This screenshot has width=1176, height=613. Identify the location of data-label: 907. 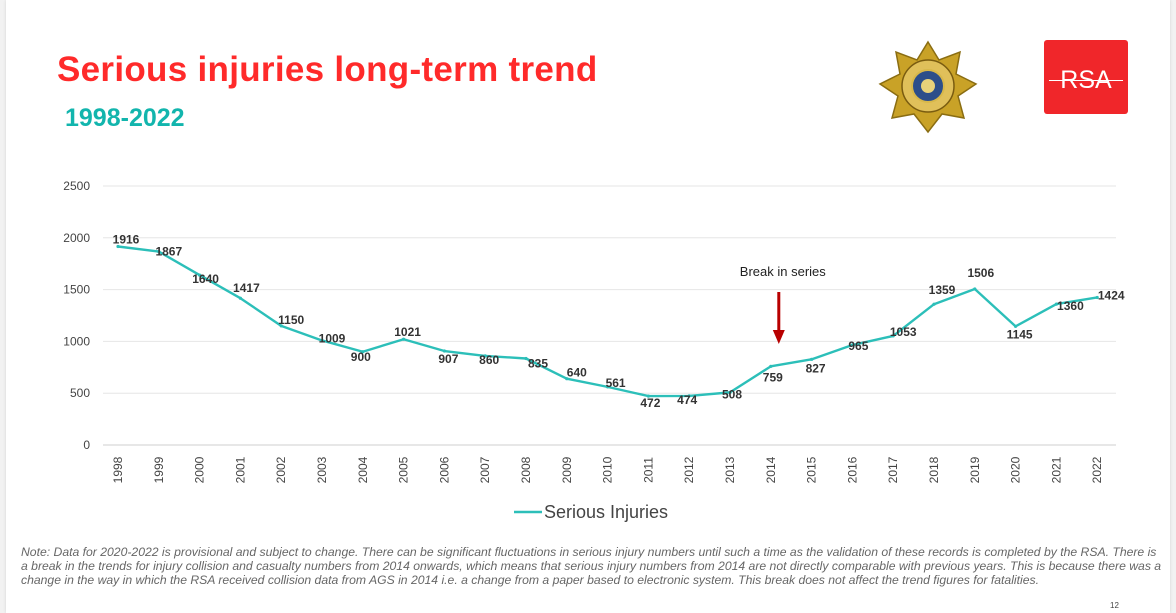
(448, 359).